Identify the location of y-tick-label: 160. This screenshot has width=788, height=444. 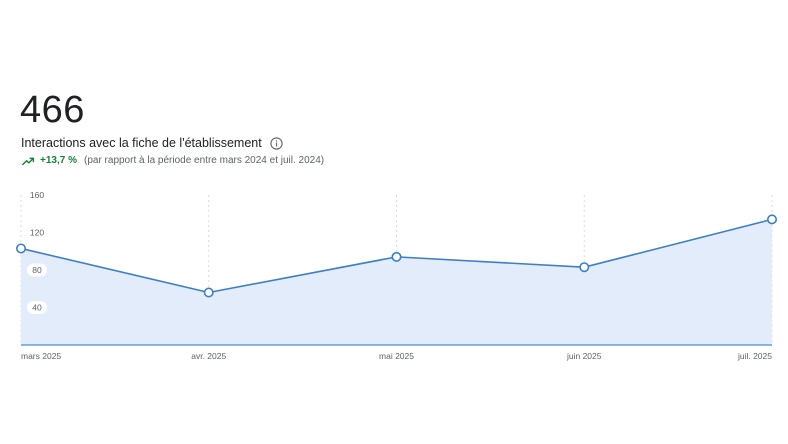
(37, 195).